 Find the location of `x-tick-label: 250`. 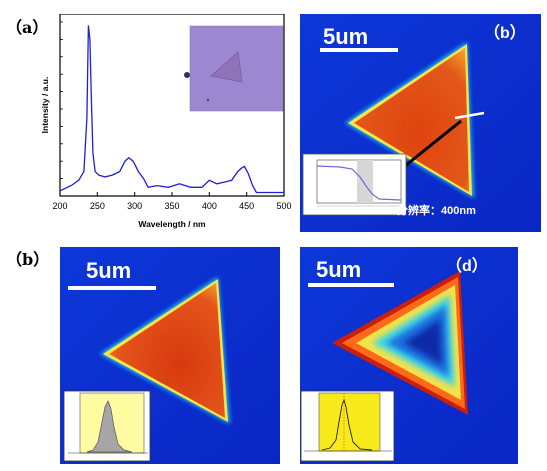

x-tick-label: 250 is located at coordinates (97, 206).